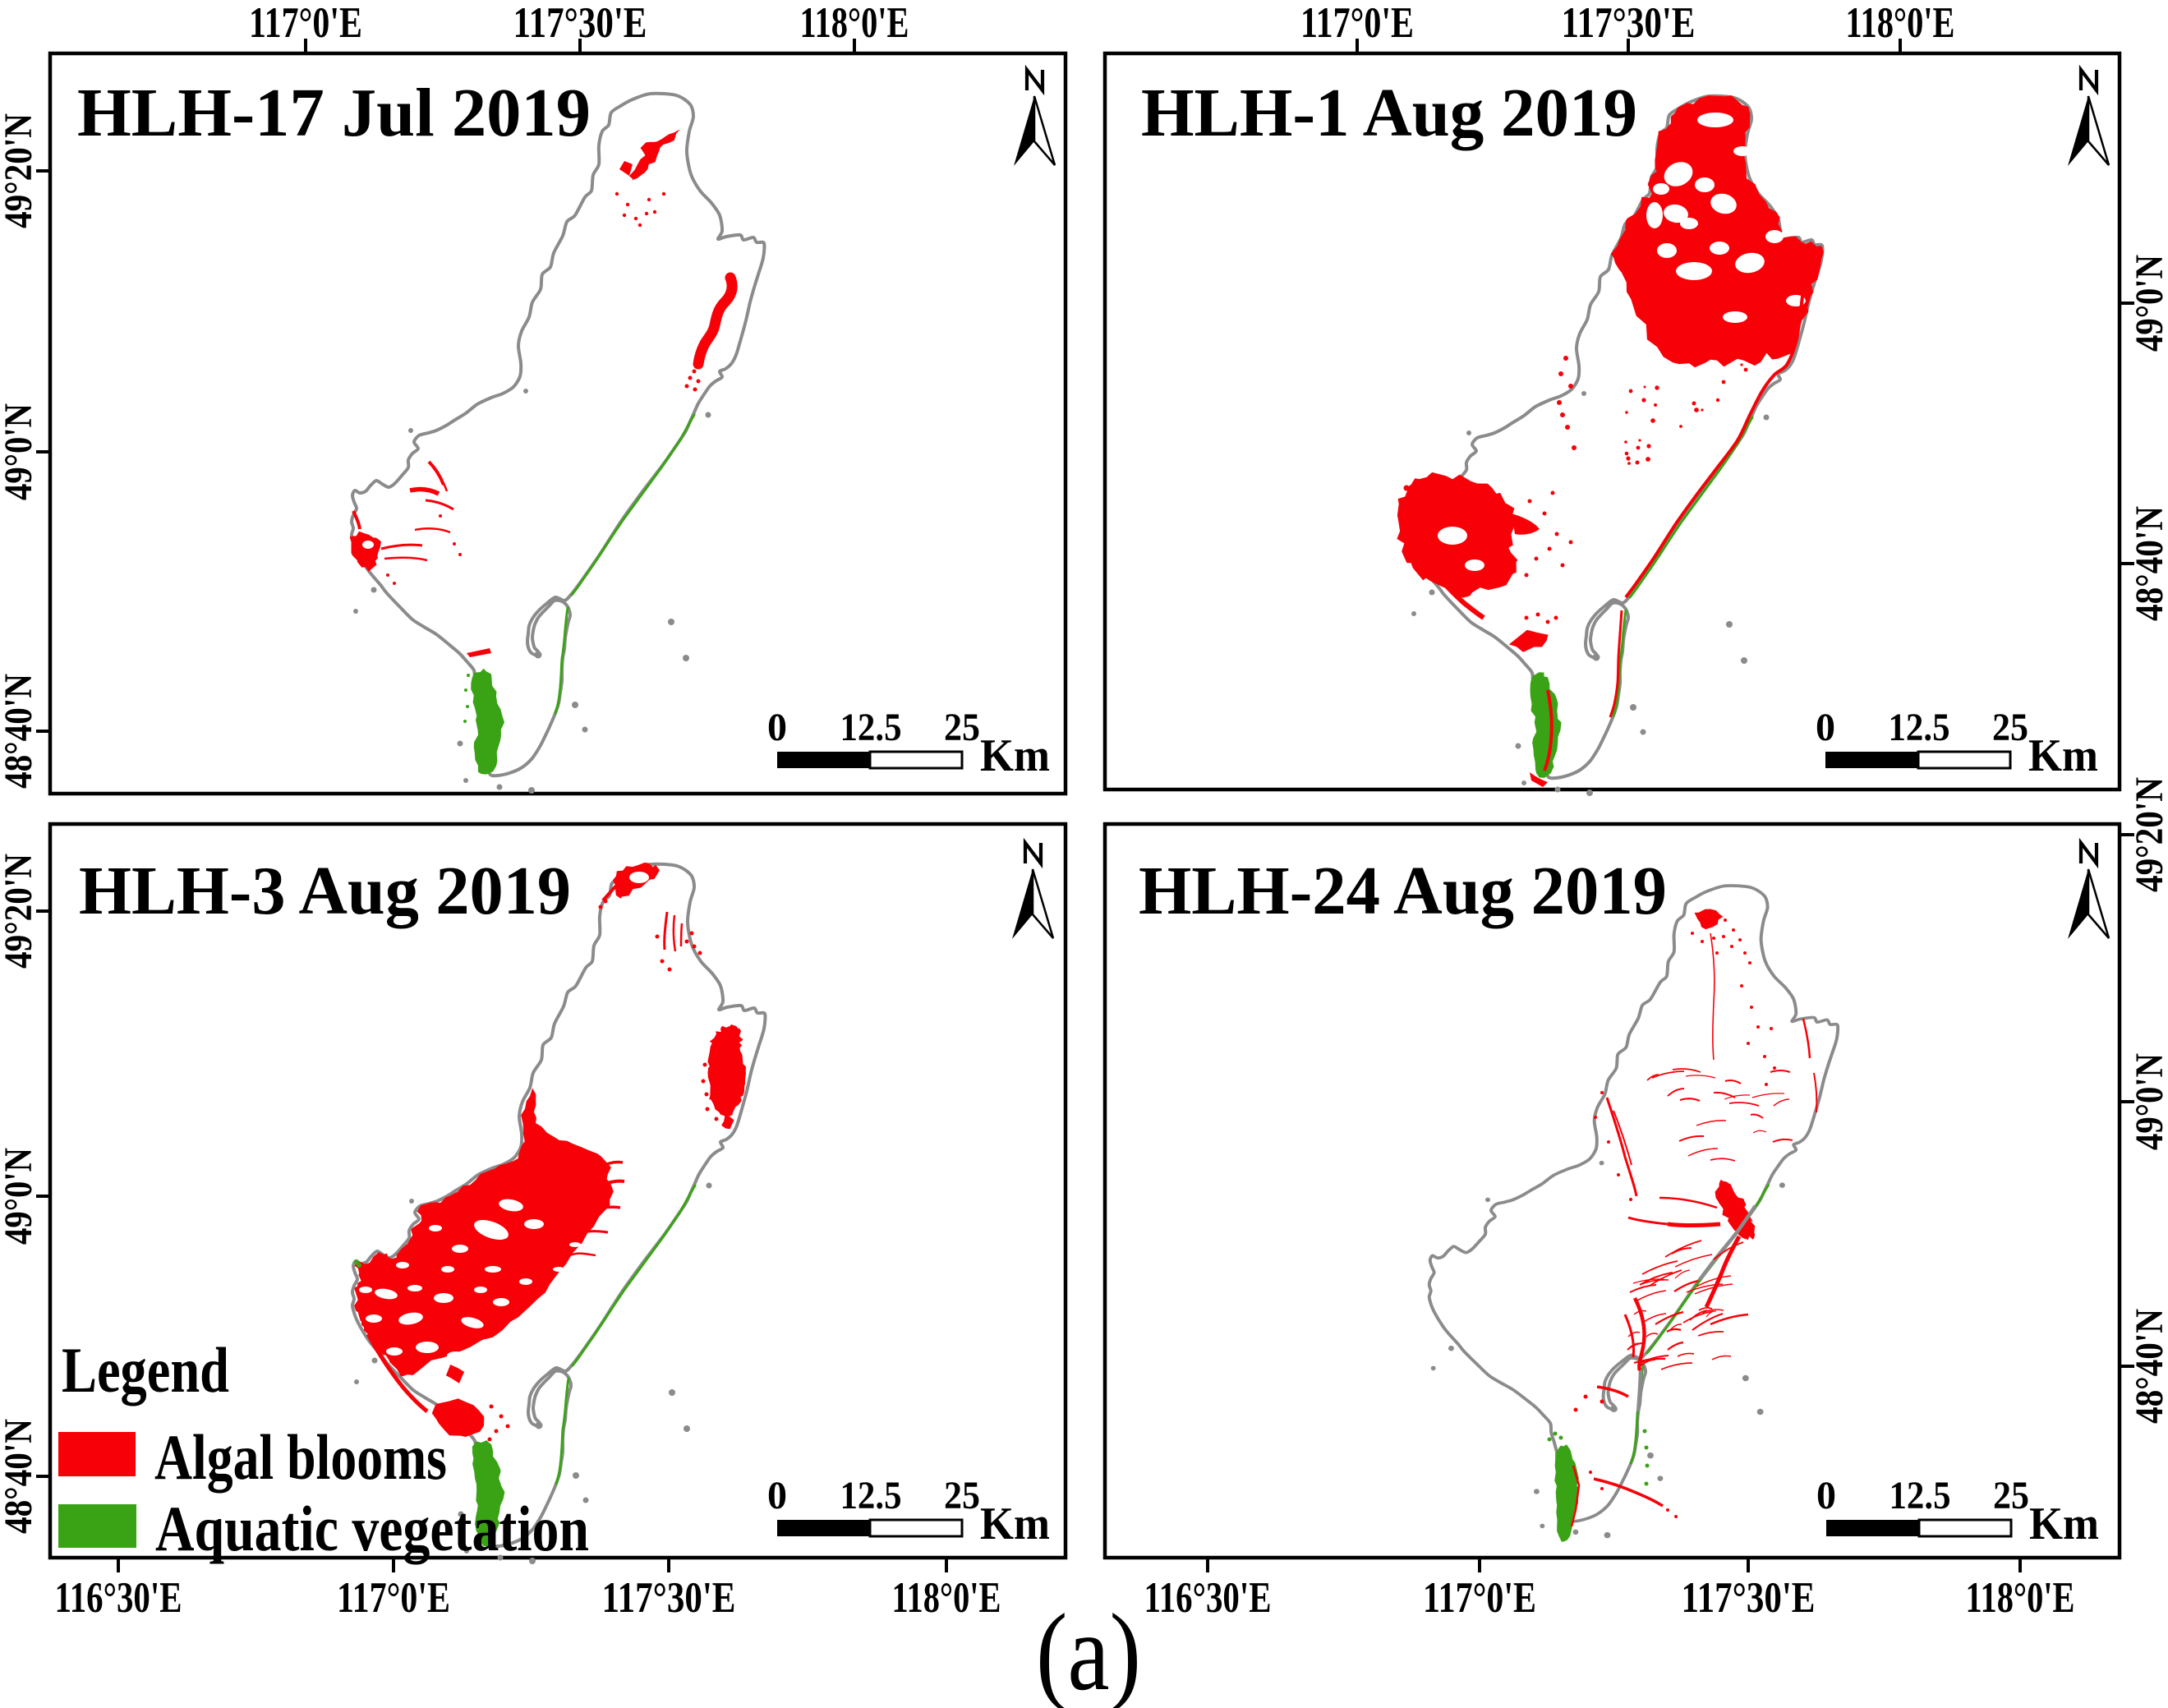 This screenshot has height=1708, width=2168. What do you see at coordinates (145, 1370) in the screenshot?
I see `svg-text: Legend` at bounding box center [145, 1370].